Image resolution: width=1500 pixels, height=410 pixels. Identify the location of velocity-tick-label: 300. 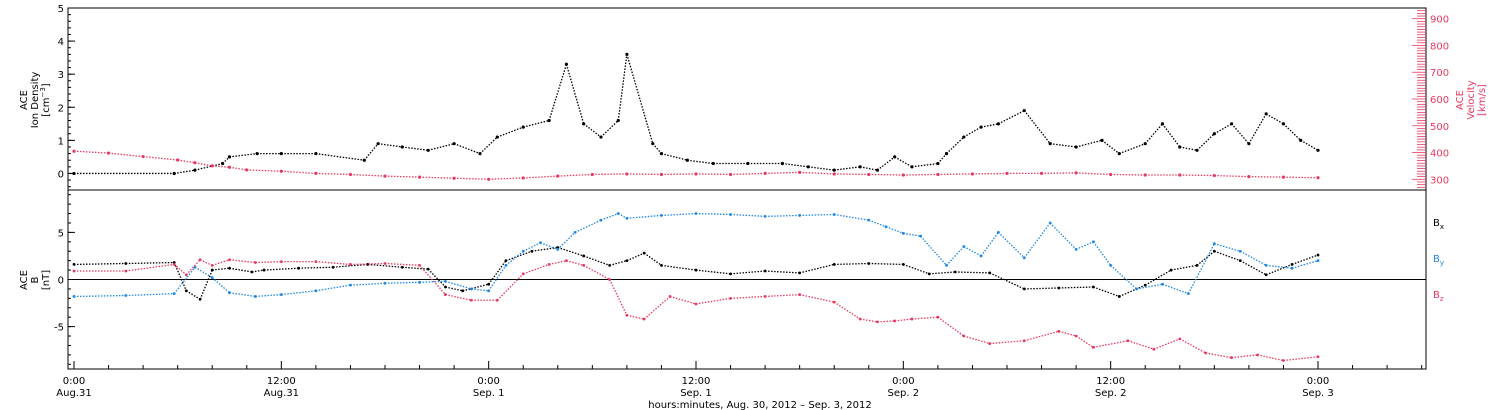
(1439, 180).